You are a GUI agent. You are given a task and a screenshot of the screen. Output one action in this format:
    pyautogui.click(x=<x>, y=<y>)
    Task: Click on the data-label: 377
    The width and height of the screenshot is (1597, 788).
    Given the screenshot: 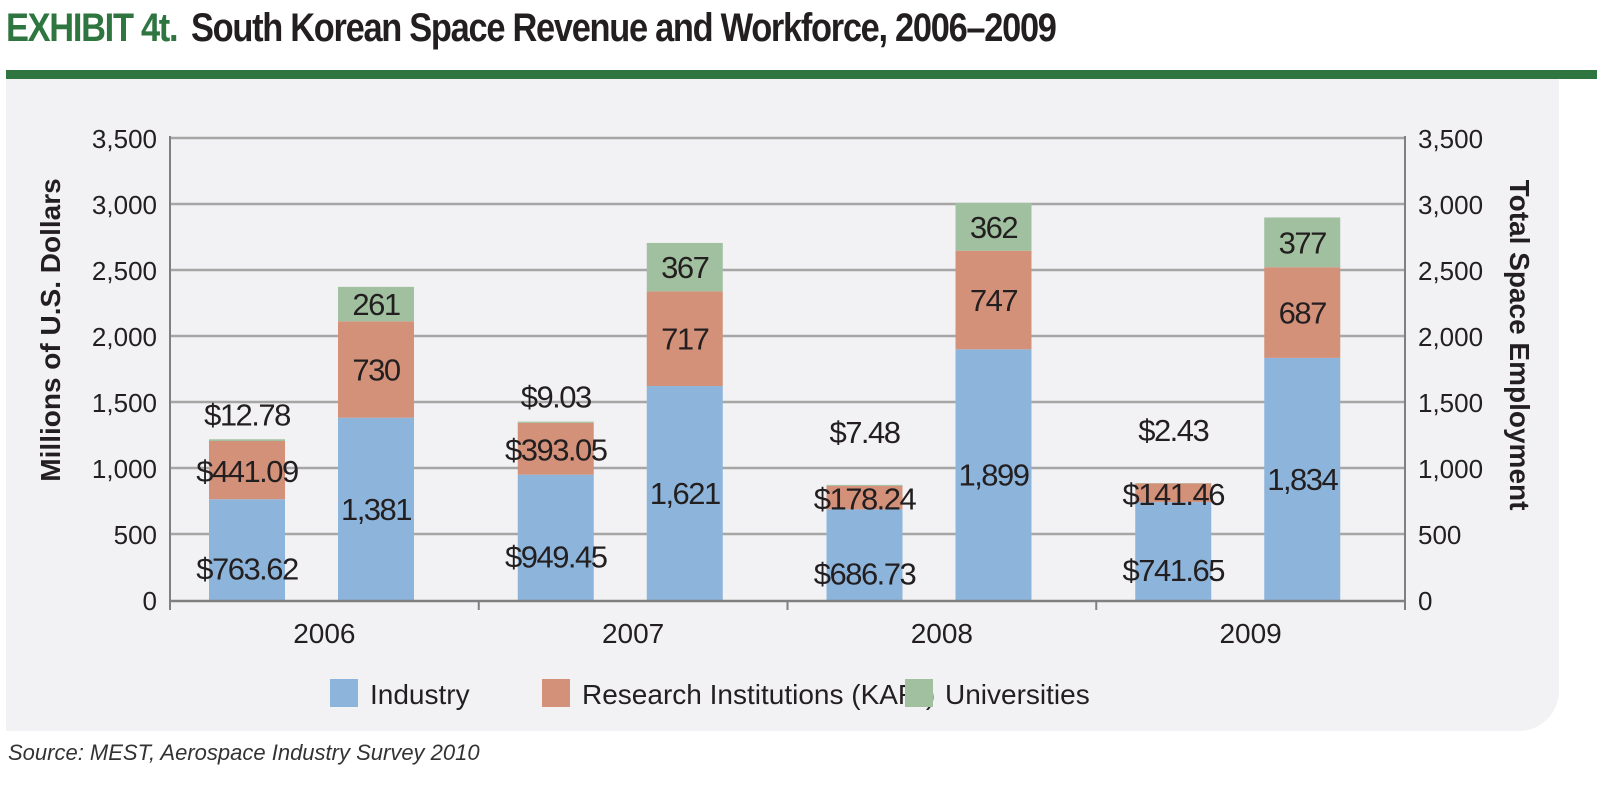 What is the action you would take?
    pyautogui.click(x=1302, y=242)
    